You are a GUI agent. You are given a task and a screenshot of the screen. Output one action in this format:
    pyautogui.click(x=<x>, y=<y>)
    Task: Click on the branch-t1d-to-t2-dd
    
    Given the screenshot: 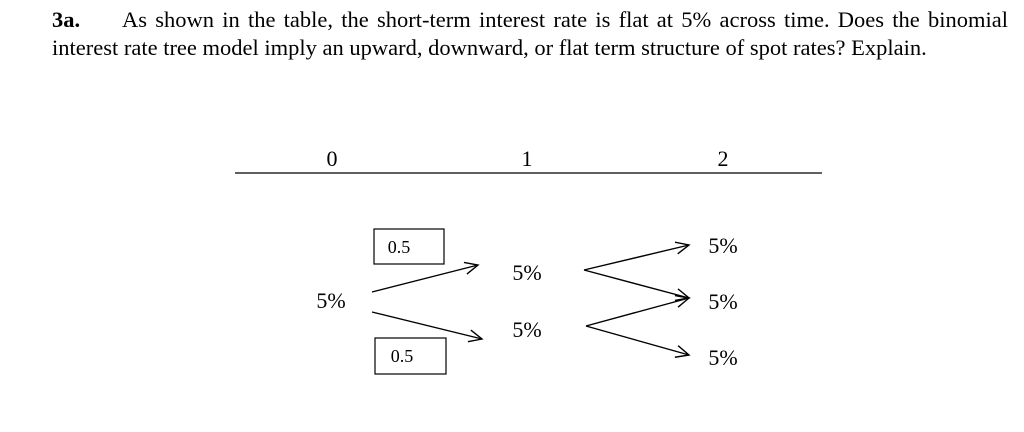 What is the action you would take?
    pyautogui.click(x=638, y=341)
    